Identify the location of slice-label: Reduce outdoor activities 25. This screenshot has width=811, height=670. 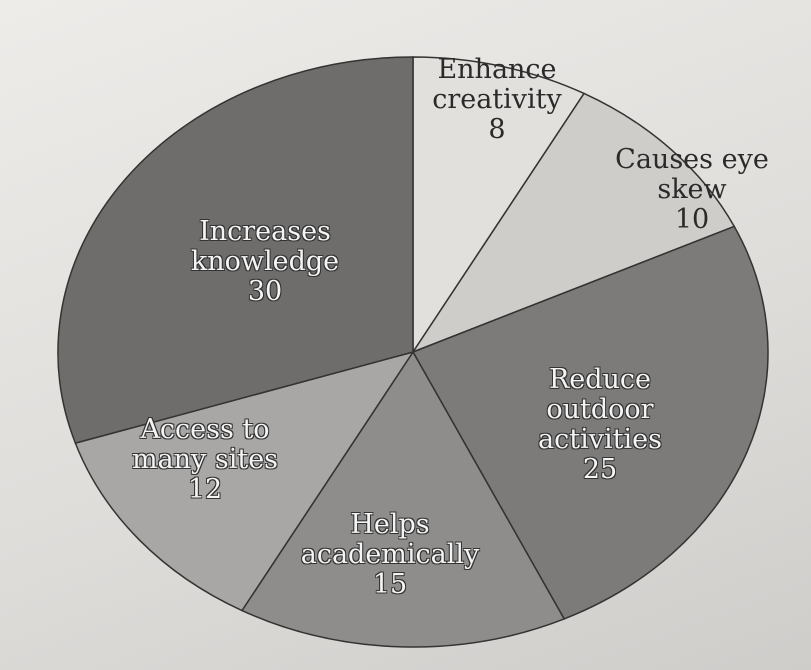
(600, 425).